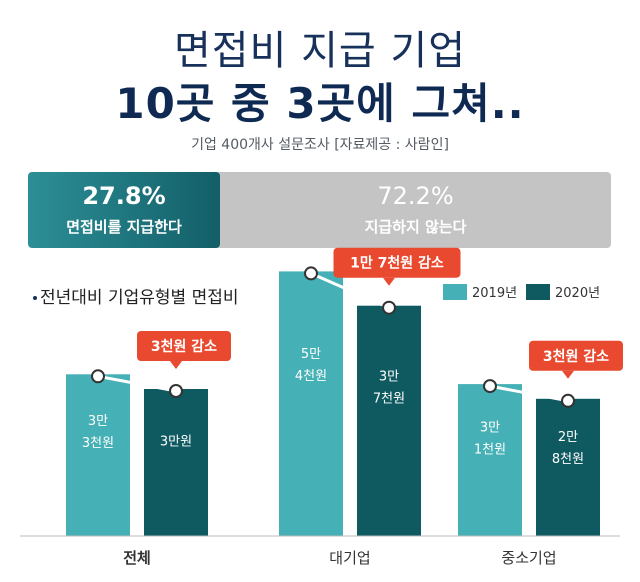  I want to click on bar-value-label: 3천원, so click(98, 443).